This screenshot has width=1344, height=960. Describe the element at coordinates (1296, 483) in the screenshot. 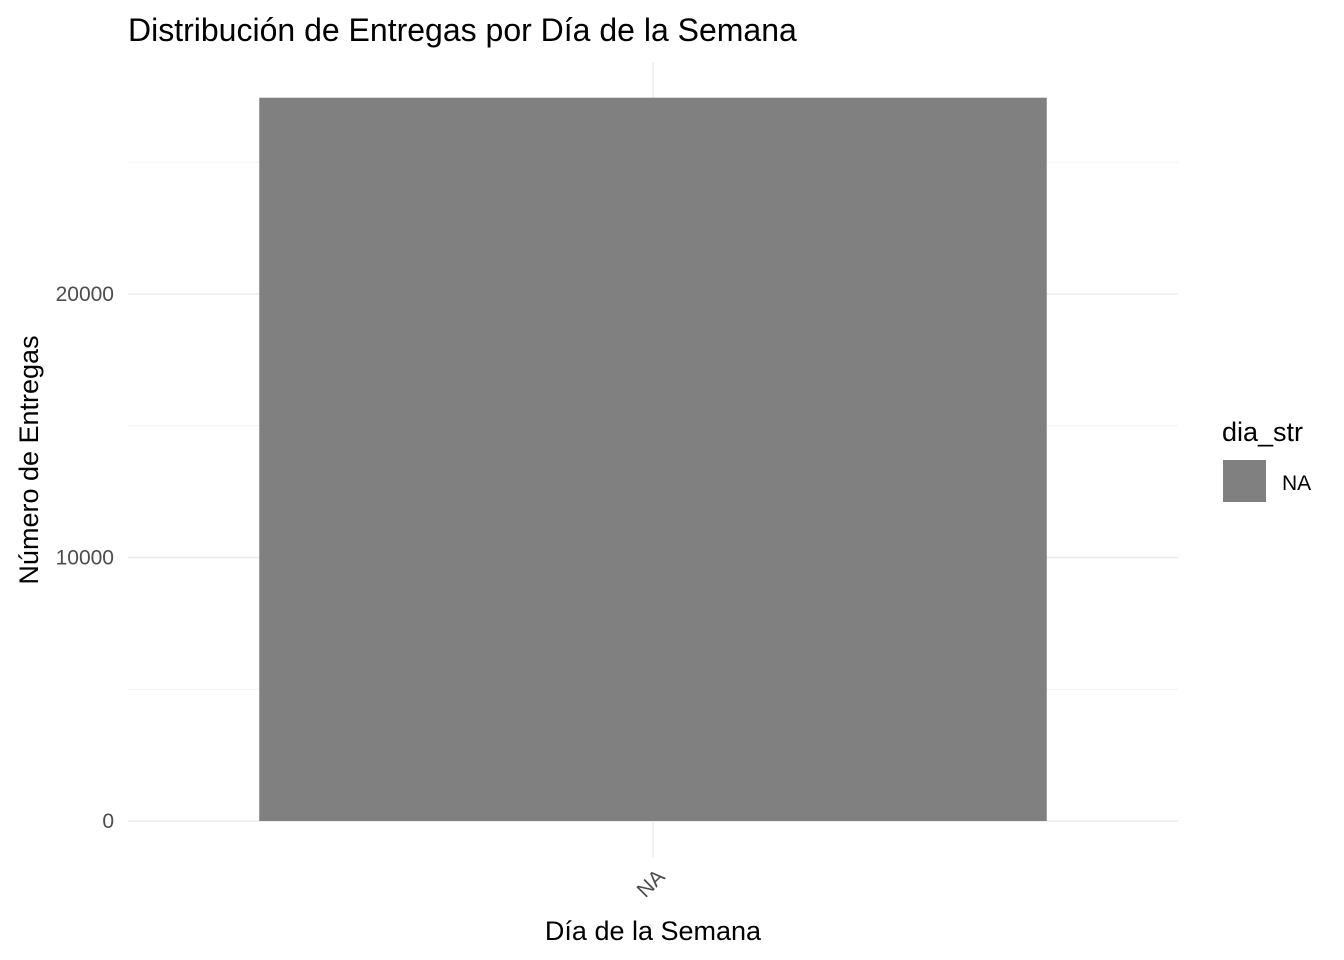

I see `legend-label: NA` at that location.